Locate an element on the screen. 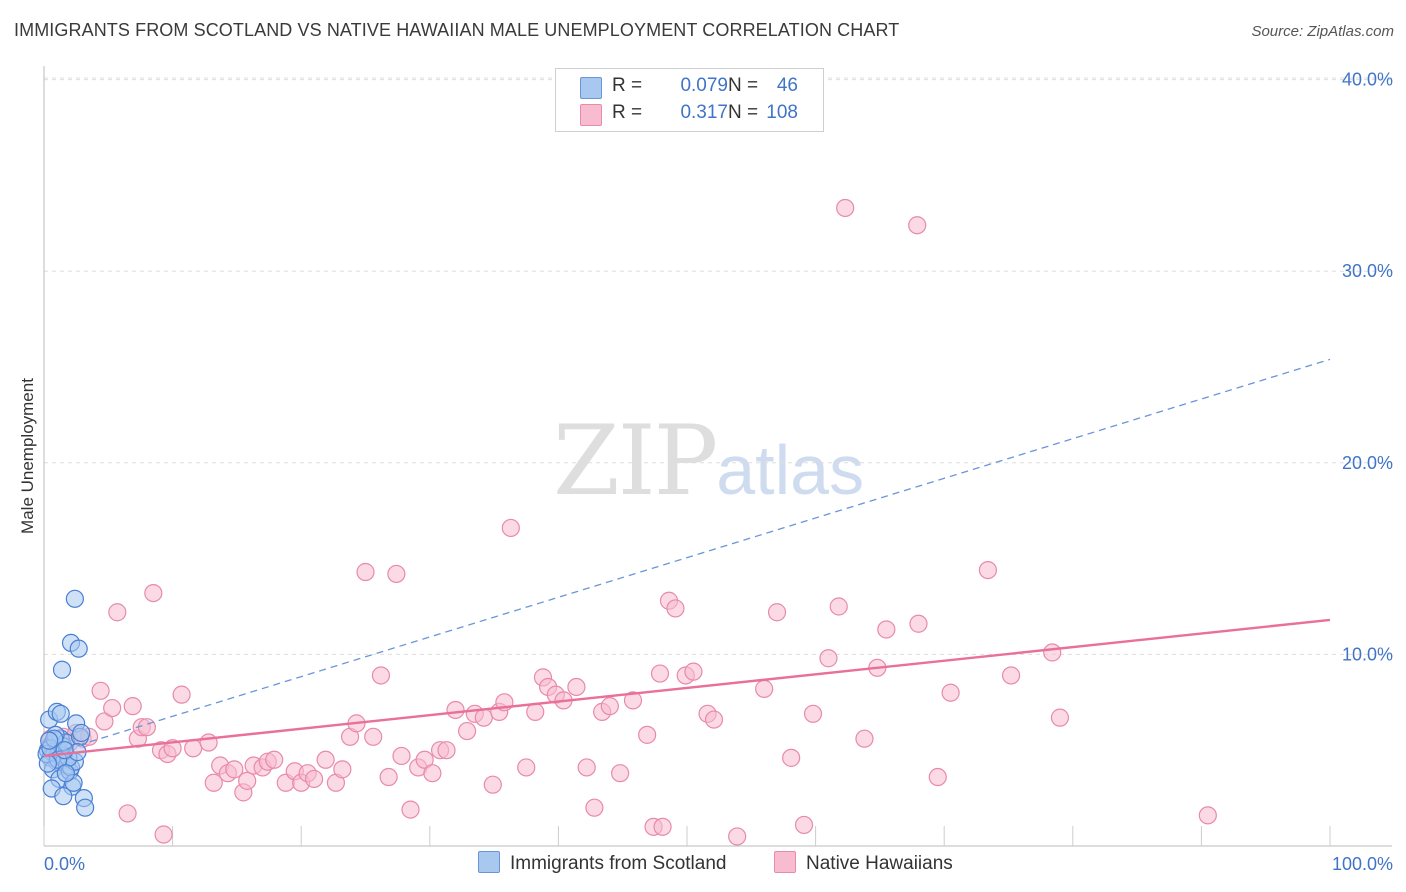 The height and width of the screenshot is (892, 1406). series-swatch-scotland is located at coordinates (489, 862).